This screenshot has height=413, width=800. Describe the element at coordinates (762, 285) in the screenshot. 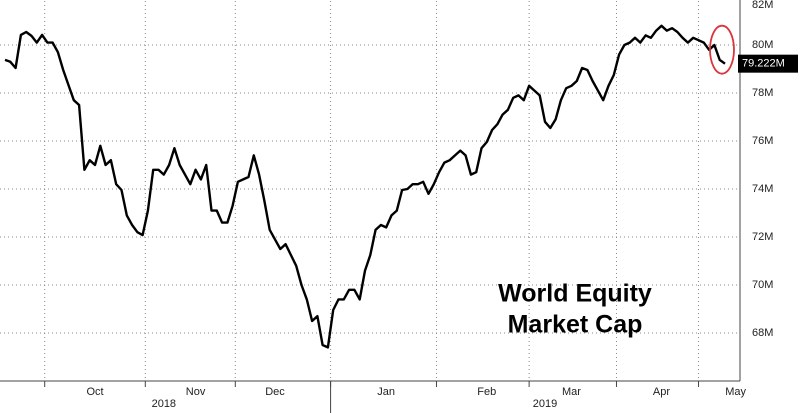

I see `y-tick-label: 70M` at that location.